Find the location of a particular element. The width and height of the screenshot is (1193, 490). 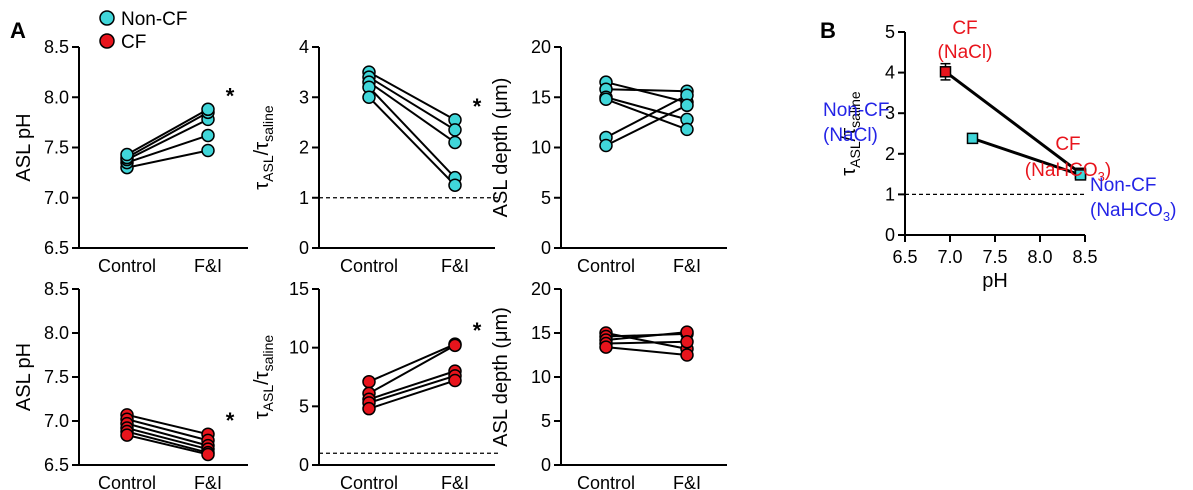

x-tick-label: 8.5 is located at coordinates (1084, 257).